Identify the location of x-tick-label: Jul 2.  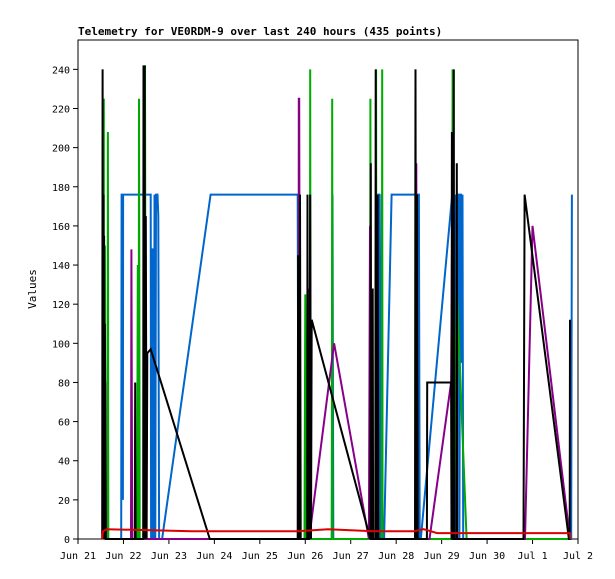
(578, 556).